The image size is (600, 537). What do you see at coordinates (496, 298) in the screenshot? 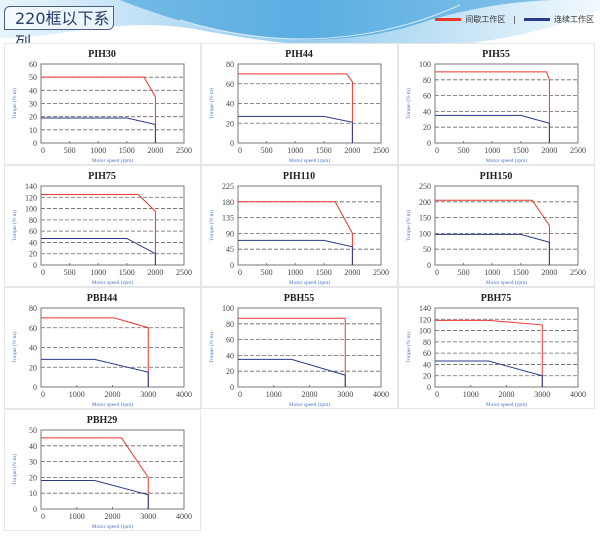
I see `chart-title: PBH75` at bounding box center [496, 298].